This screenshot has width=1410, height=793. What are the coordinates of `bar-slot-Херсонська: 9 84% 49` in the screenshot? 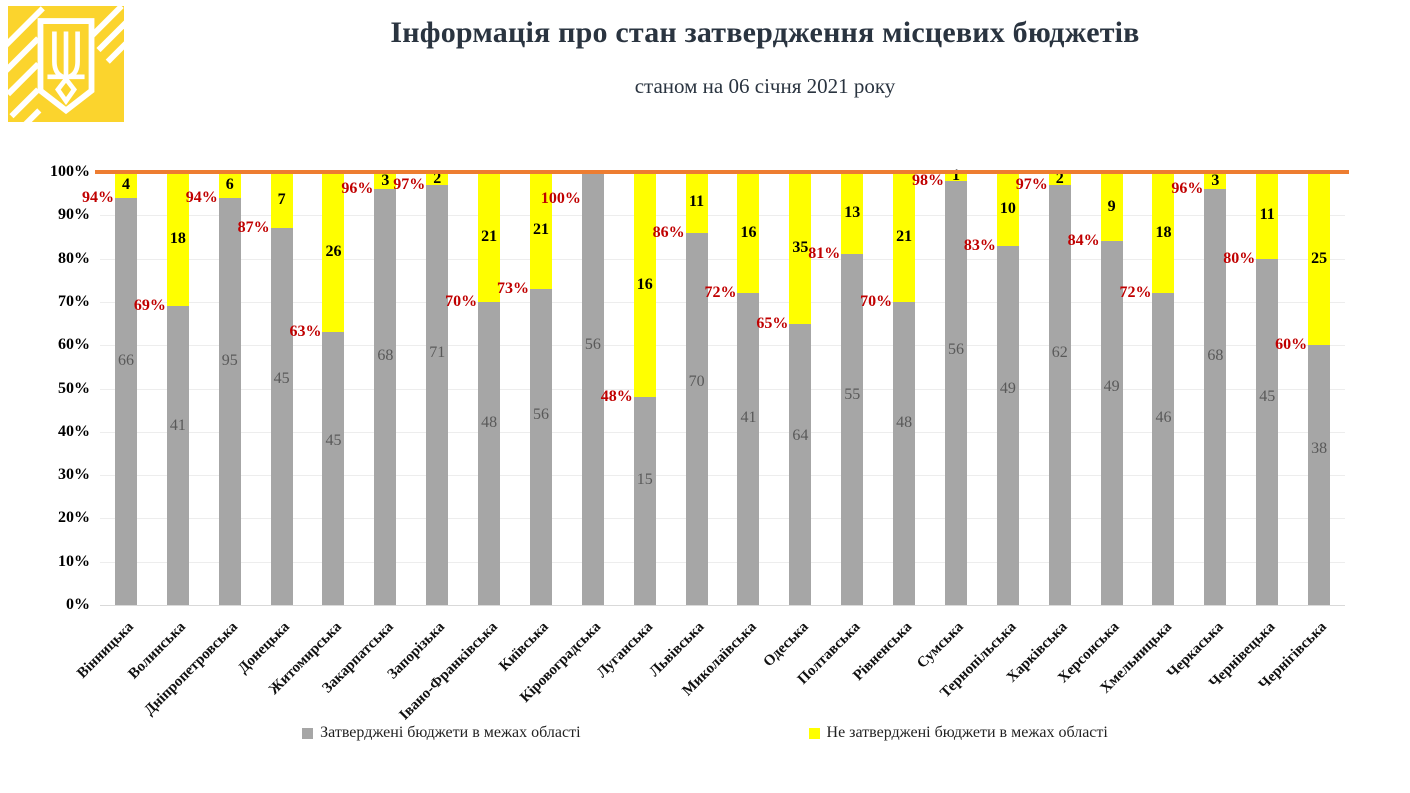 It's located at (1103, 388).